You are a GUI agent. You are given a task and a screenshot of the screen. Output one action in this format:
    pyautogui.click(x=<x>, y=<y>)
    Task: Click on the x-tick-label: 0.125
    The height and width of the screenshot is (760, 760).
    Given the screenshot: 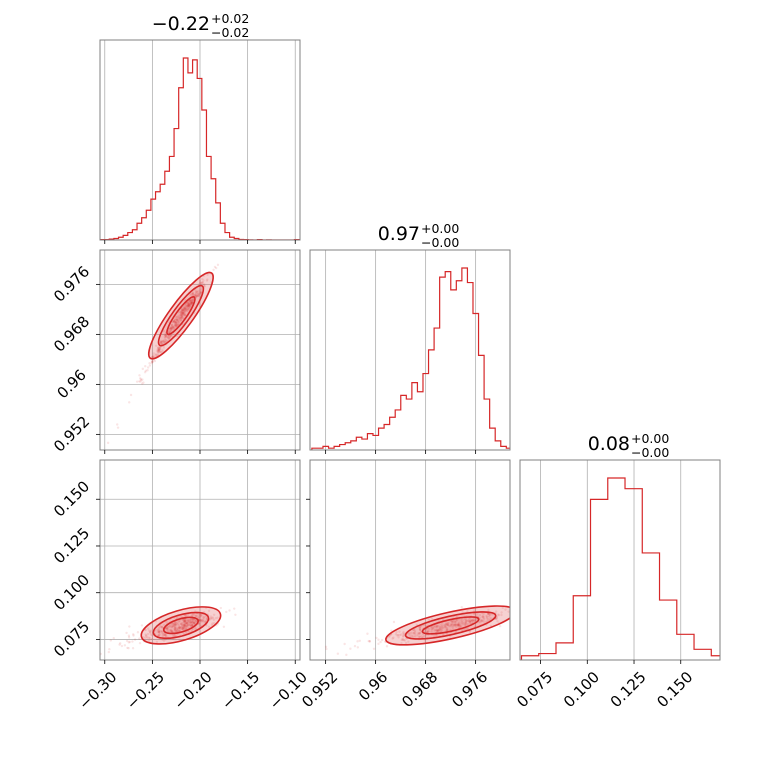 What is the action you would take?
    pyautogui.click(x=628, y=689)
    